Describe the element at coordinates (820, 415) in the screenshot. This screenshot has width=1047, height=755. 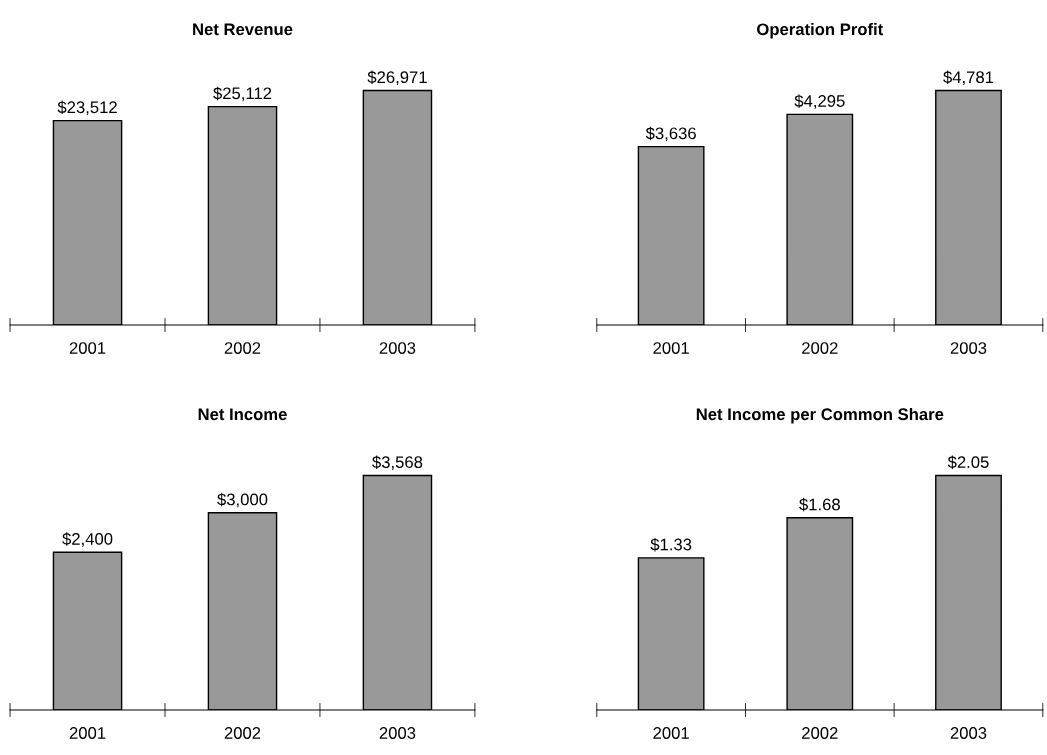
I see `chart-title: Net Income per Common Share` at that location.